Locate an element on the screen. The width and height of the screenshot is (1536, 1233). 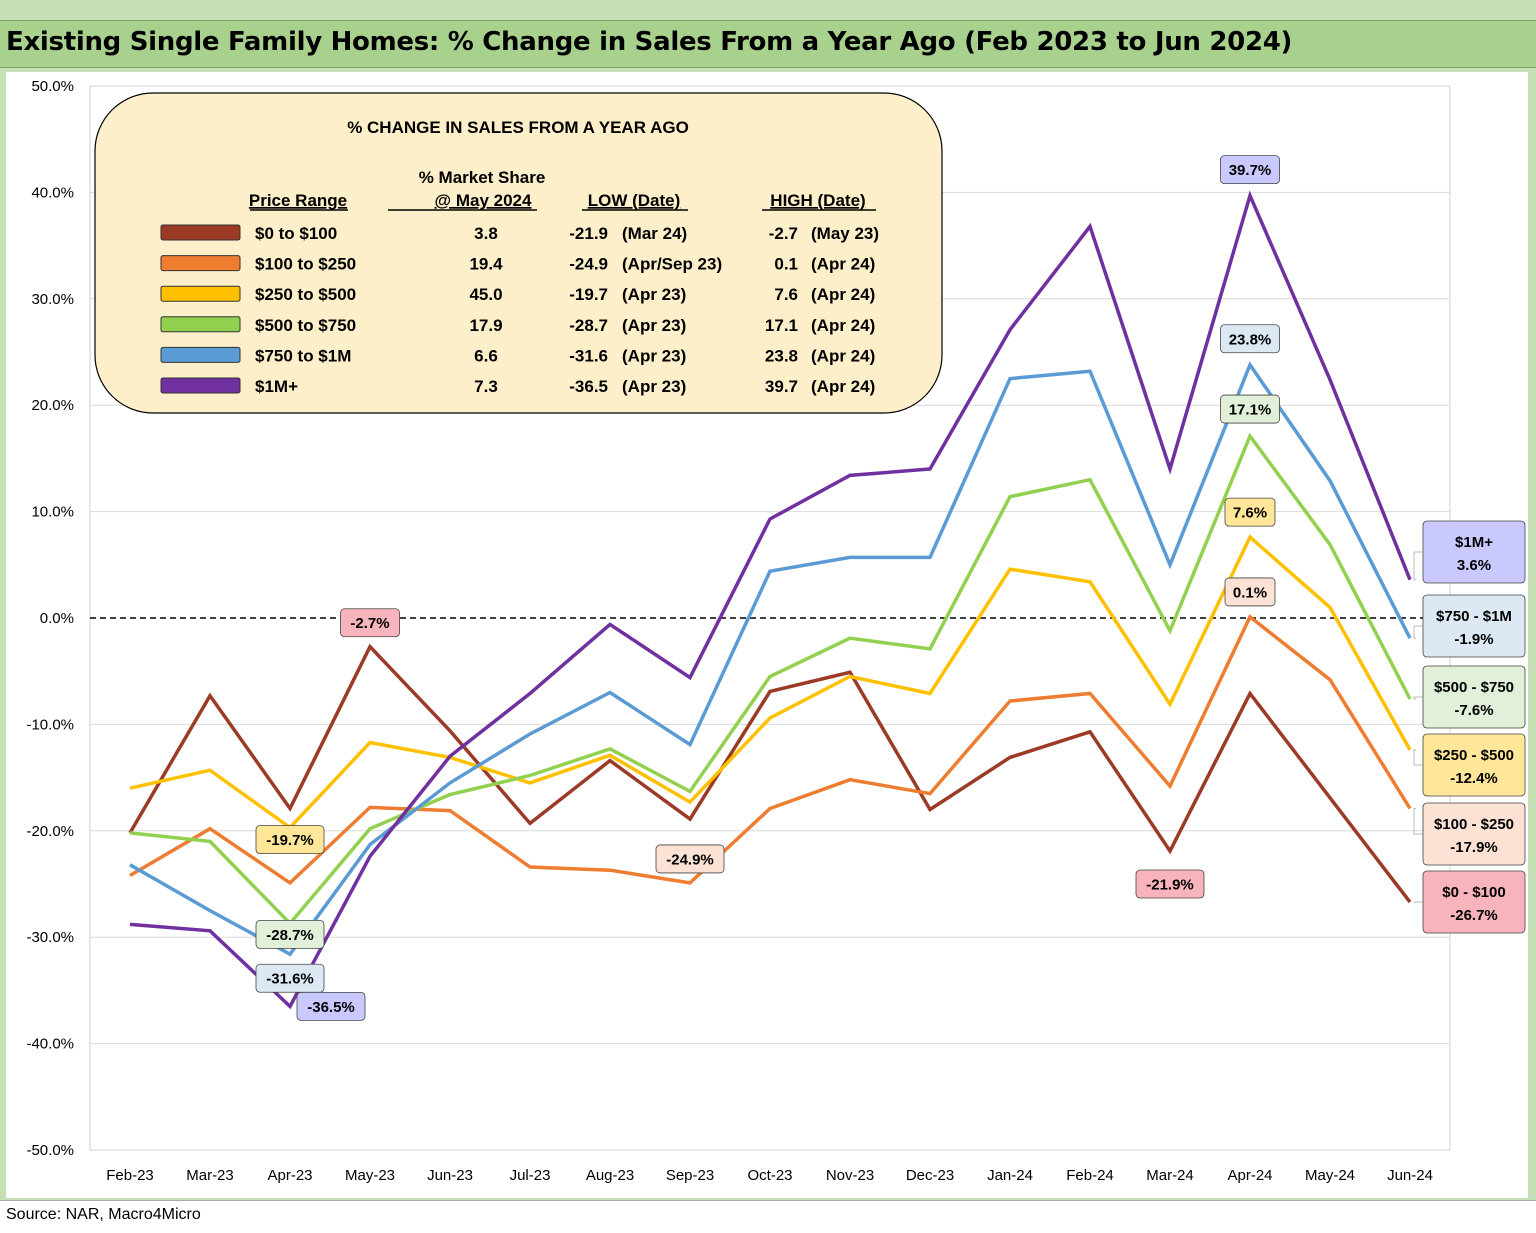
annotation-label: 23.8% is located at coordinates (1250, 339).